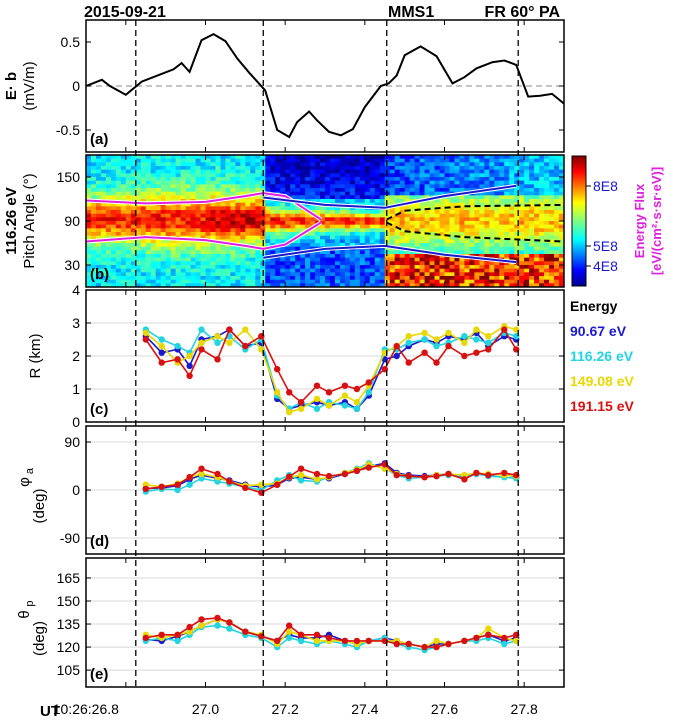 The image size is (675, 723). I want to click on y-axis-label-sub: p, so click(30, 603).